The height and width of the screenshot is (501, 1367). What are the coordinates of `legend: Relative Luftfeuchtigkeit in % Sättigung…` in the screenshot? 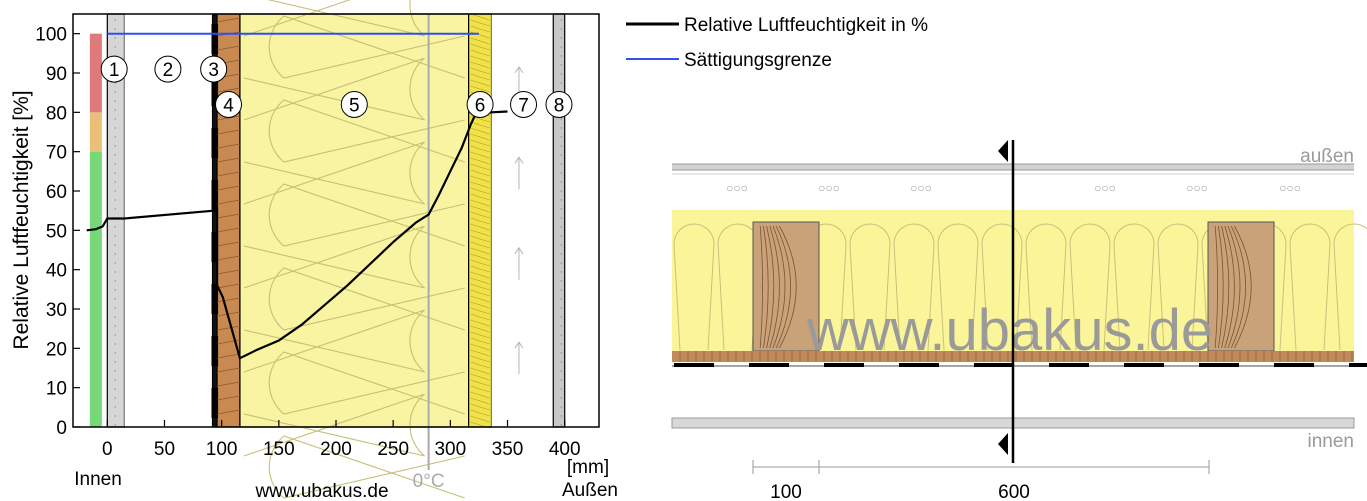 It's located at (777, 43).